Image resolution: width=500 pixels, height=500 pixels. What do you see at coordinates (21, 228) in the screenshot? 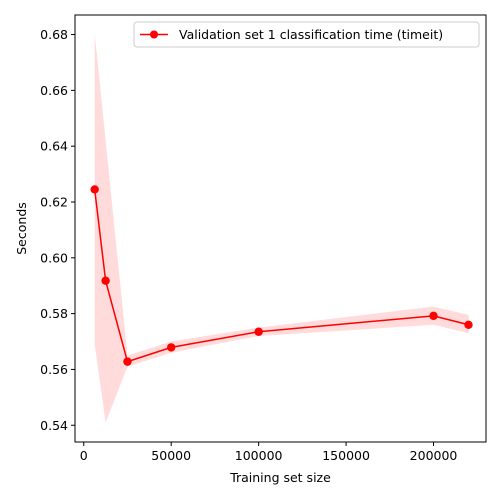
I see `y-axis-label: Seconds` at bounding box center [21, 228].